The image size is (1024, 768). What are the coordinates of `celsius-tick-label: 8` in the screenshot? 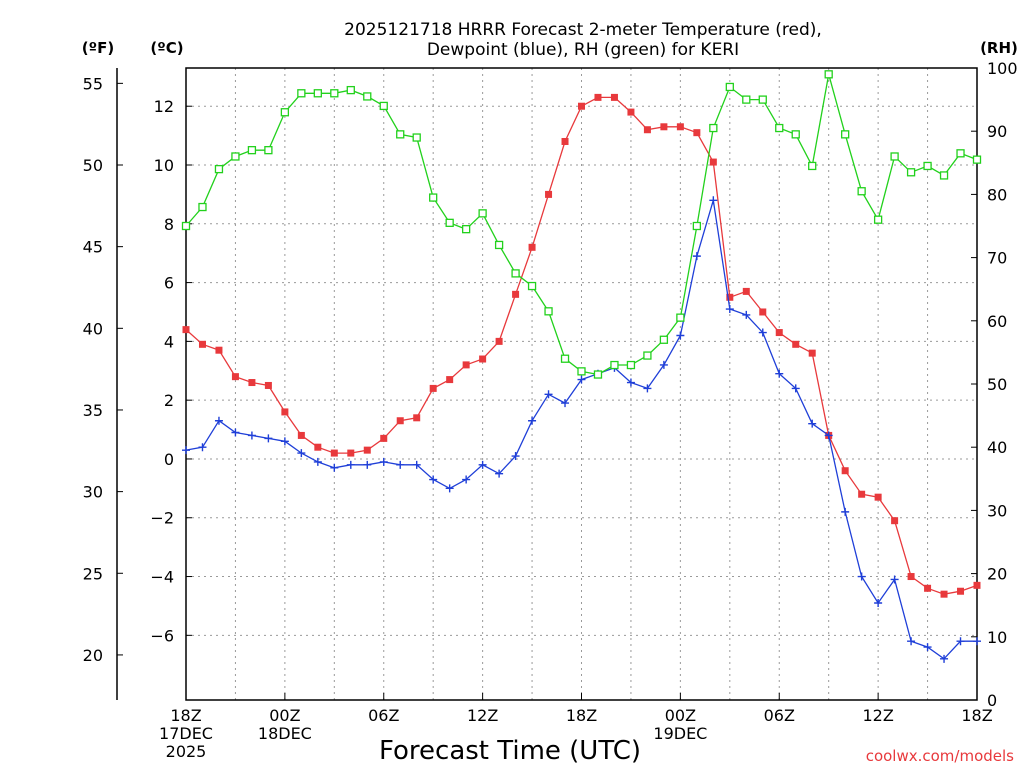 It's located at (169, 224).